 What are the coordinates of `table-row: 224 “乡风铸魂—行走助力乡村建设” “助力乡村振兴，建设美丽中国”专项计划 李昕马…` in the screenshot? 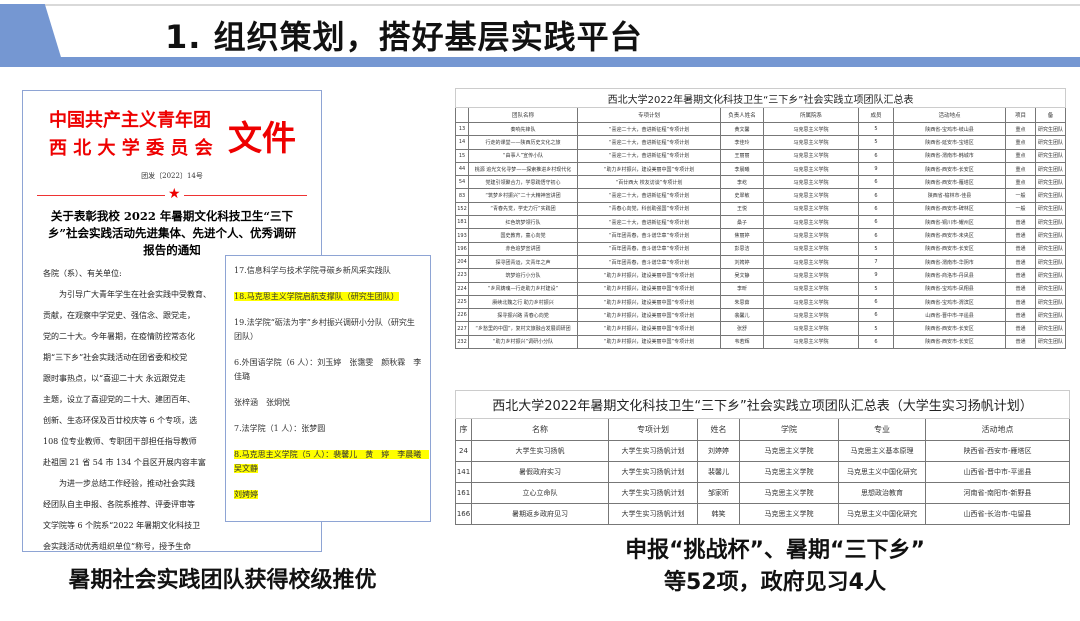 It's located at (761, 288).